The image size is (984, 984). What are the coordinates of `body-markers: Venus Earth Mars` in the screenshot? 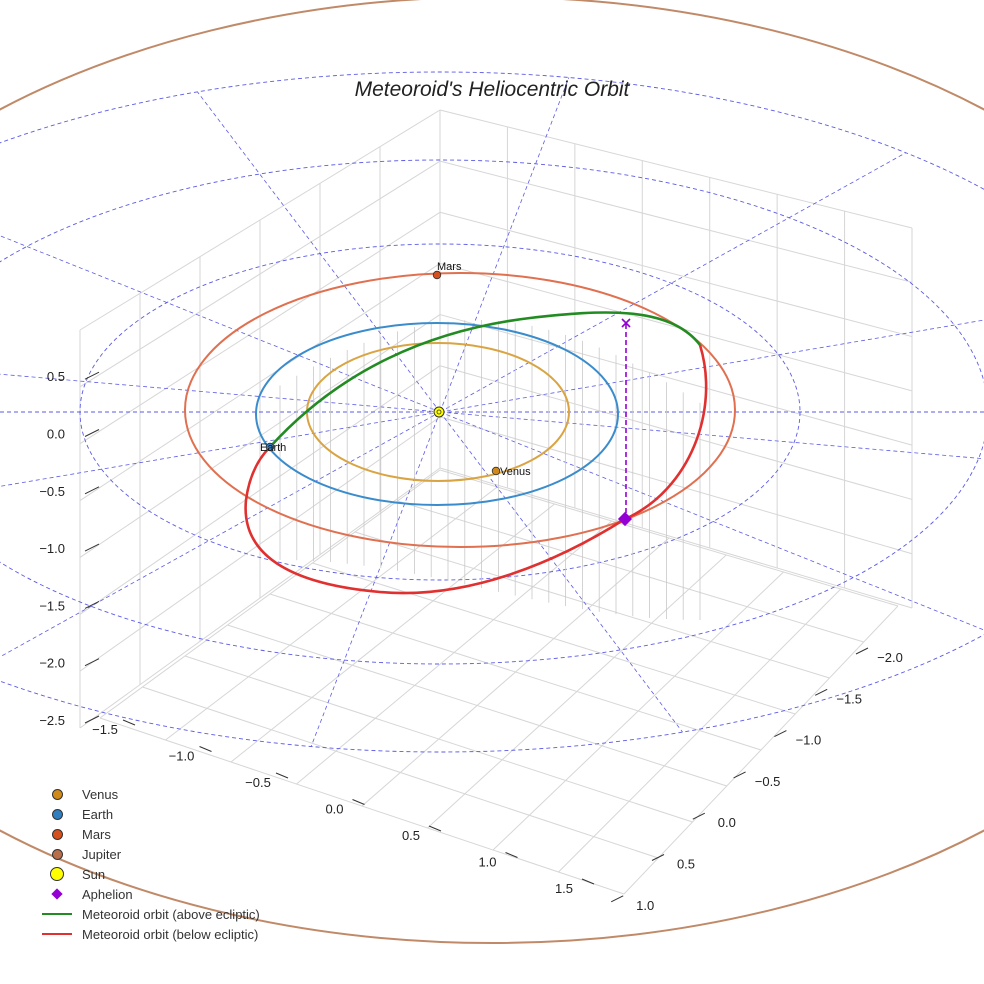 It's located at (446, 394).